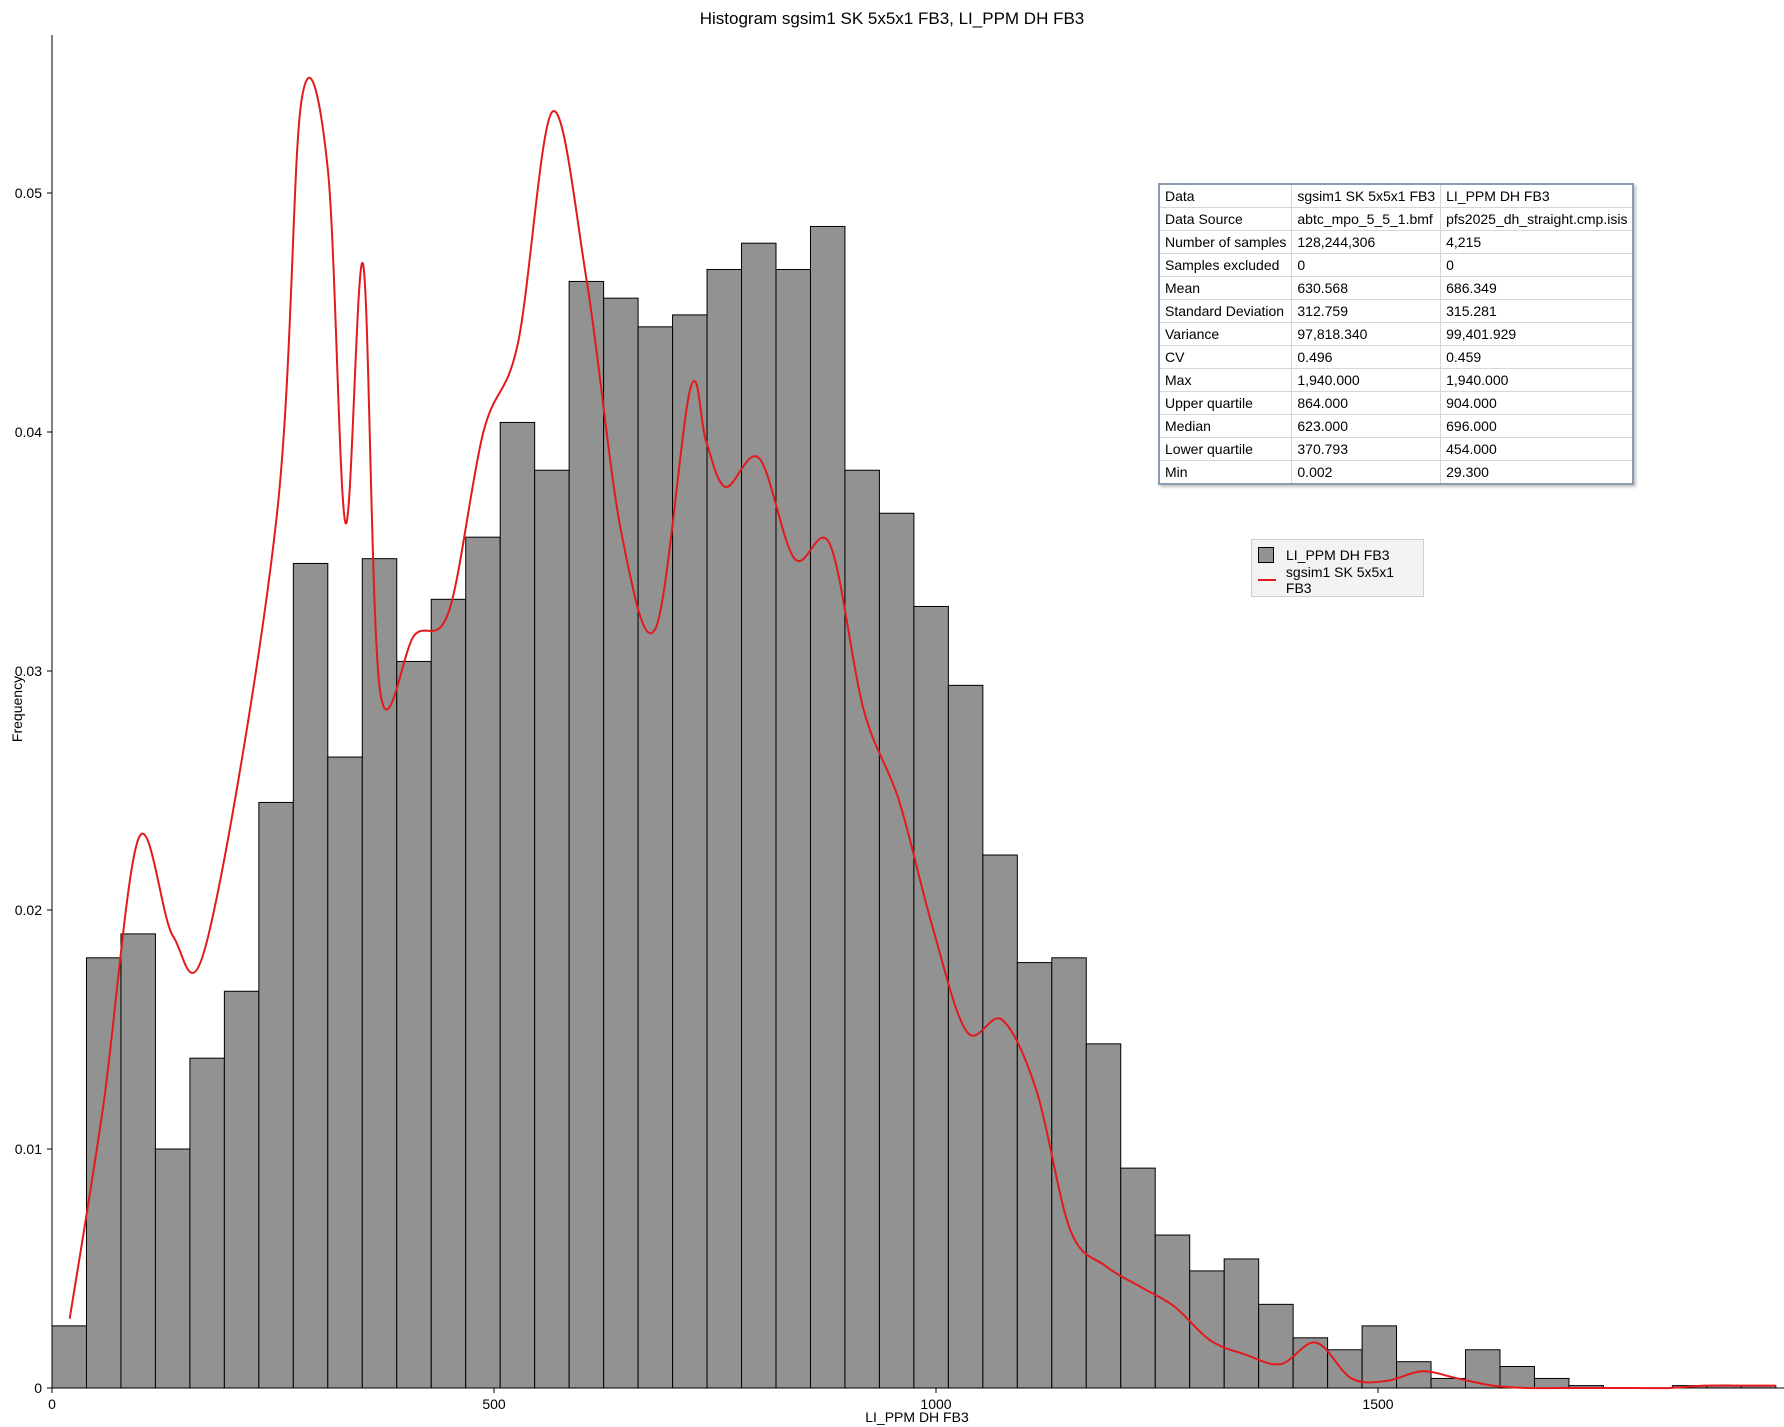 The height and width of the screenshot is (1427, 1784). What do you see at coordinates (28, 910) in the screenshot?
I see `y-tick-label: 0.02` at bounding box center [28, 910].